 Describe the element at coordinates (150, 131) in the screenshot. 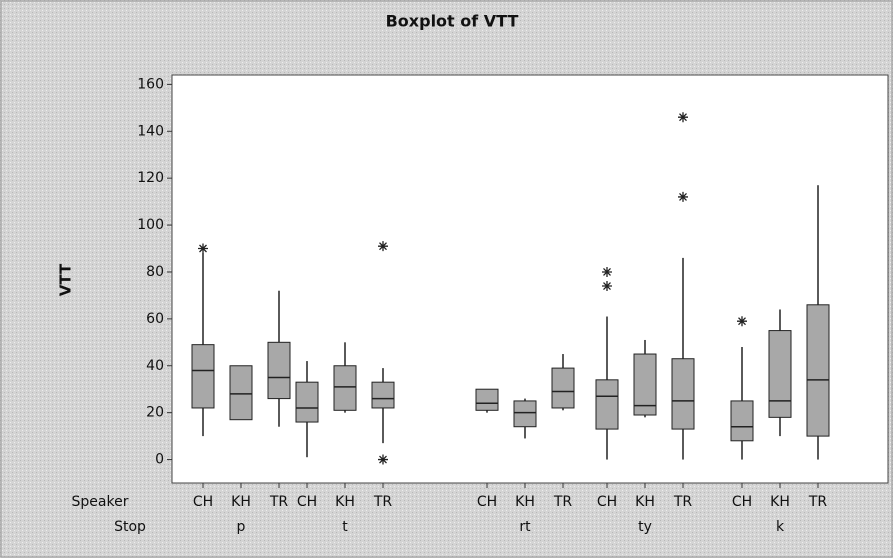

I see `y-tick-label: 140` at that location.